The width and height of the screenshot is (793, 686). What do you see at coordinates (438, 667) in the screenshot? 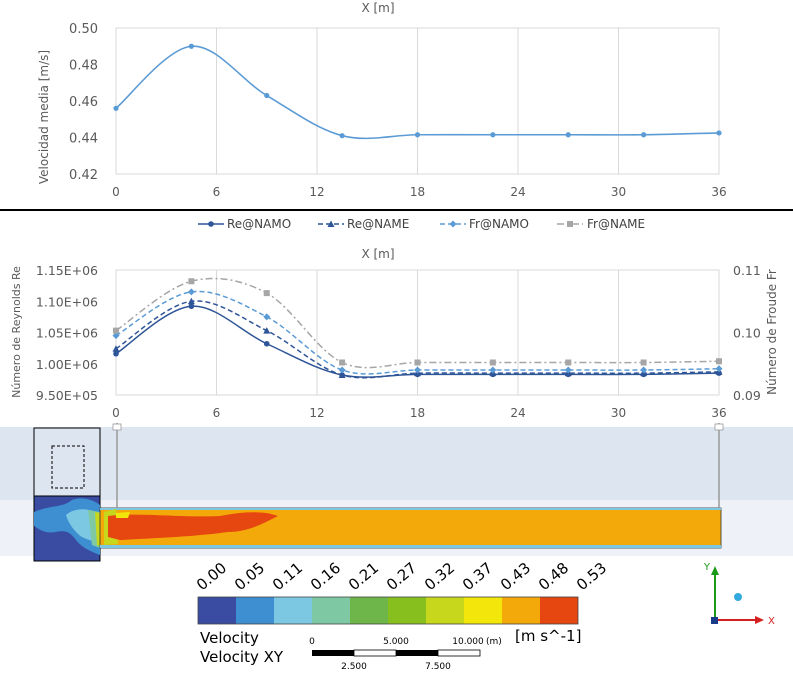
I see `svg-text: 7.500` at bounding box center [438, 667].